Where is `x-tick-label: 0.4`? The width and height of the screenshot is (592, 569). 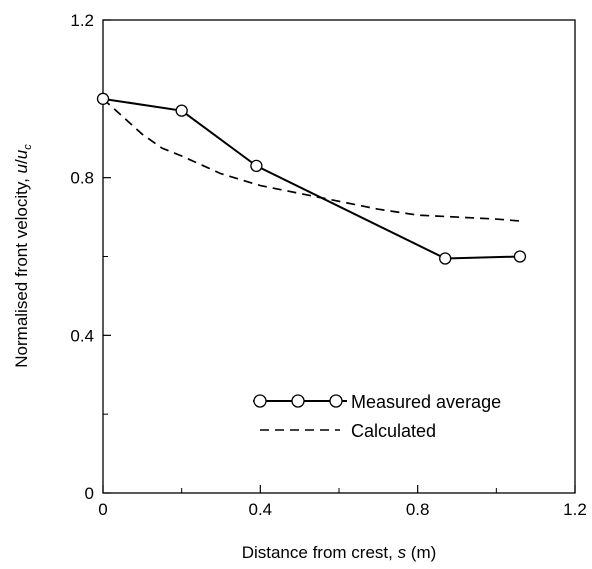 x-tick-label: 0.4 is located at coordinates (261, 509).